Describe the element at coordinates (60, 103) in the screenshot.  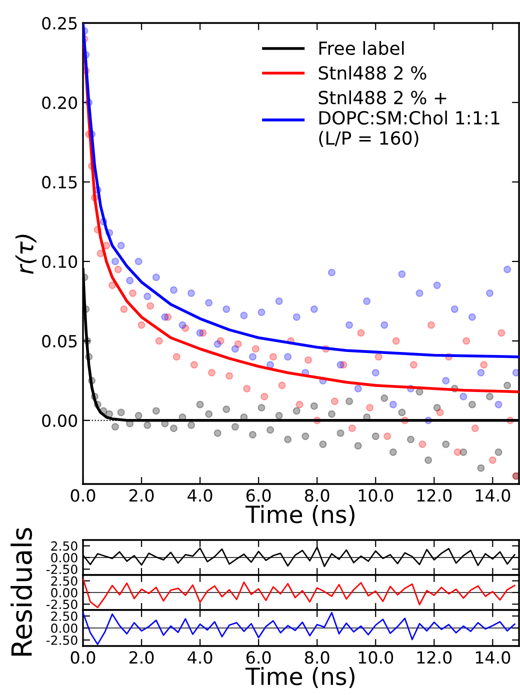
I see `y-tick-label: 0.20` at that location.